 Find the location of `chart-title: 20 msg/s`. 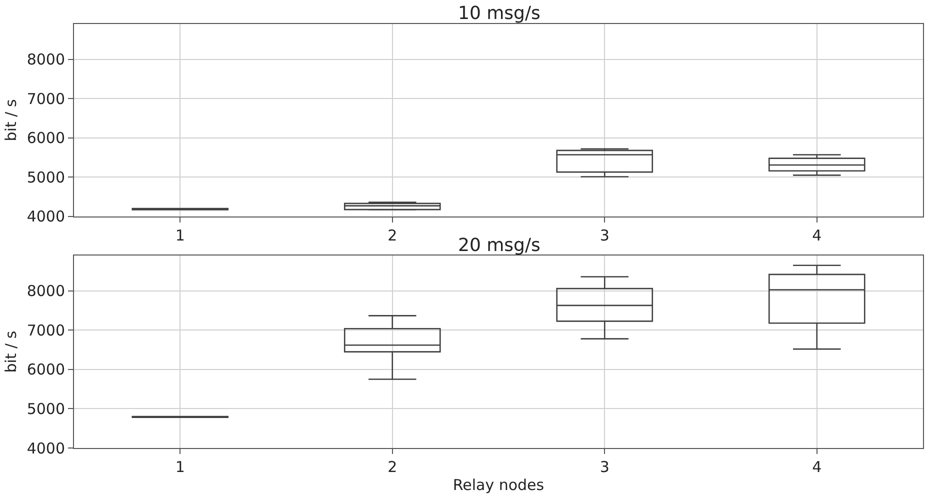

chart-title: 20 msg/s is located at coordinates (499, 245).